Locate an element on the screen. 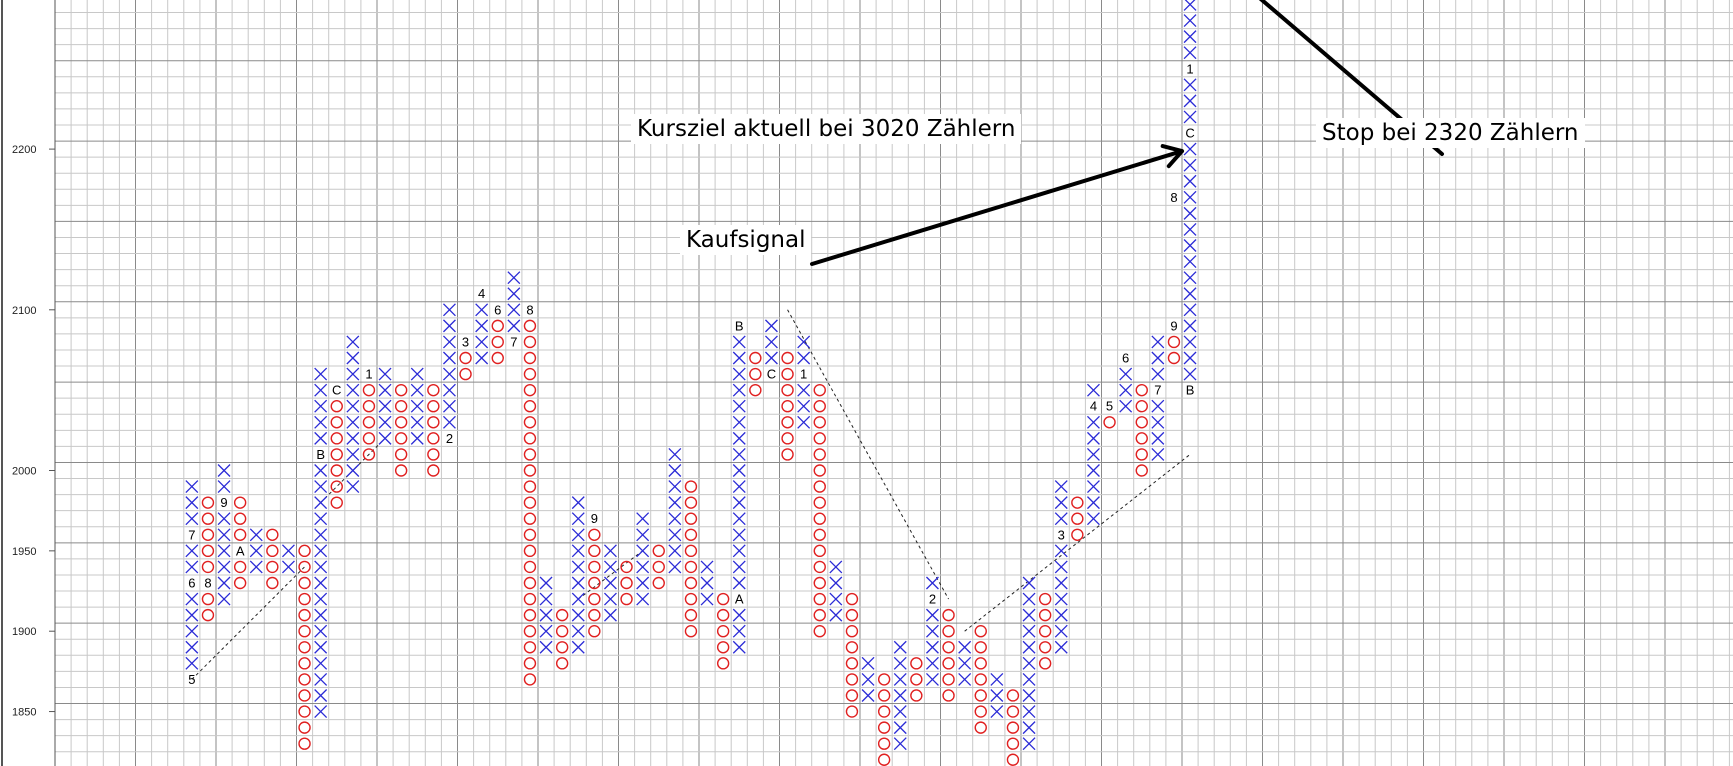  month-label: 5 is located at coordinates (1109, 406).